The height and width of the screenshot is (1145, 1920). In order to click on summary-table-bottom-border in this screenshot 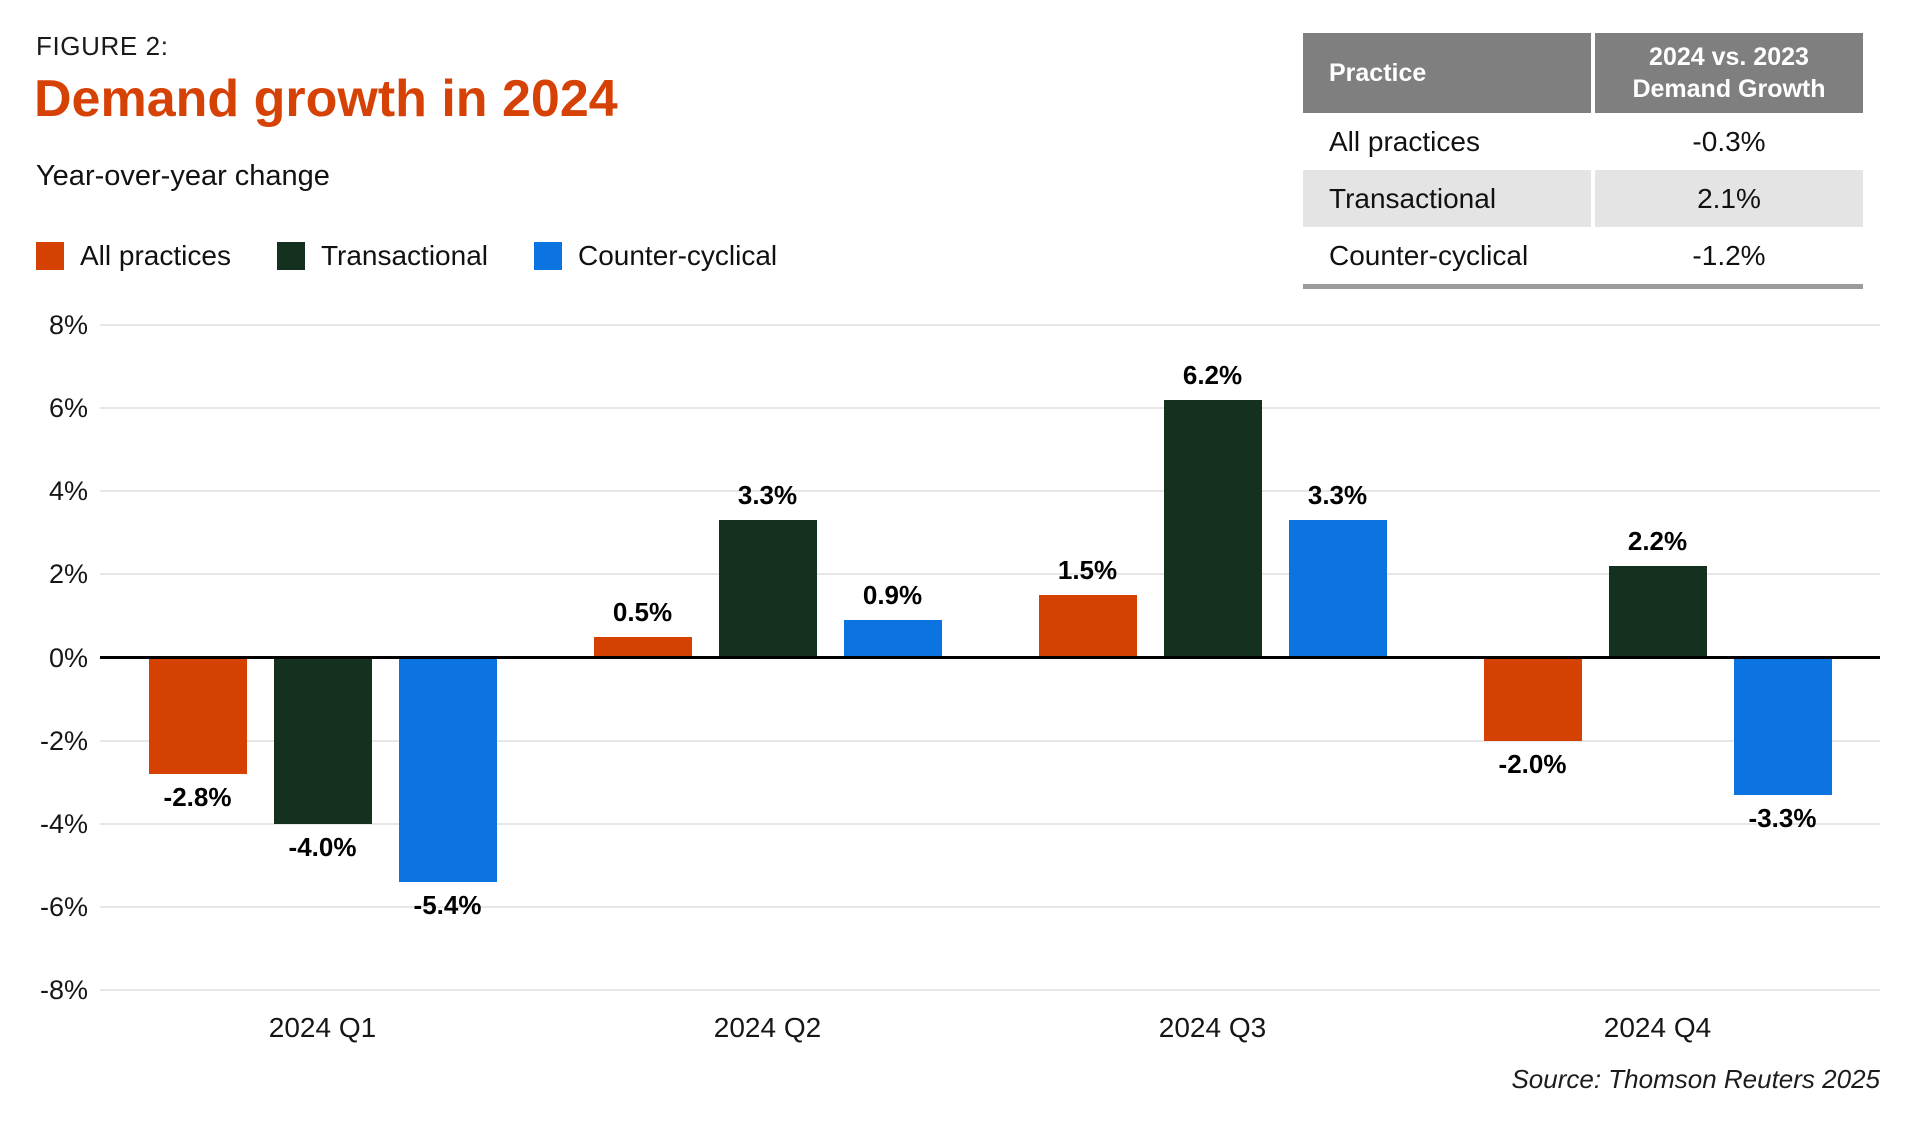, I will do `click(1583, 286)`.